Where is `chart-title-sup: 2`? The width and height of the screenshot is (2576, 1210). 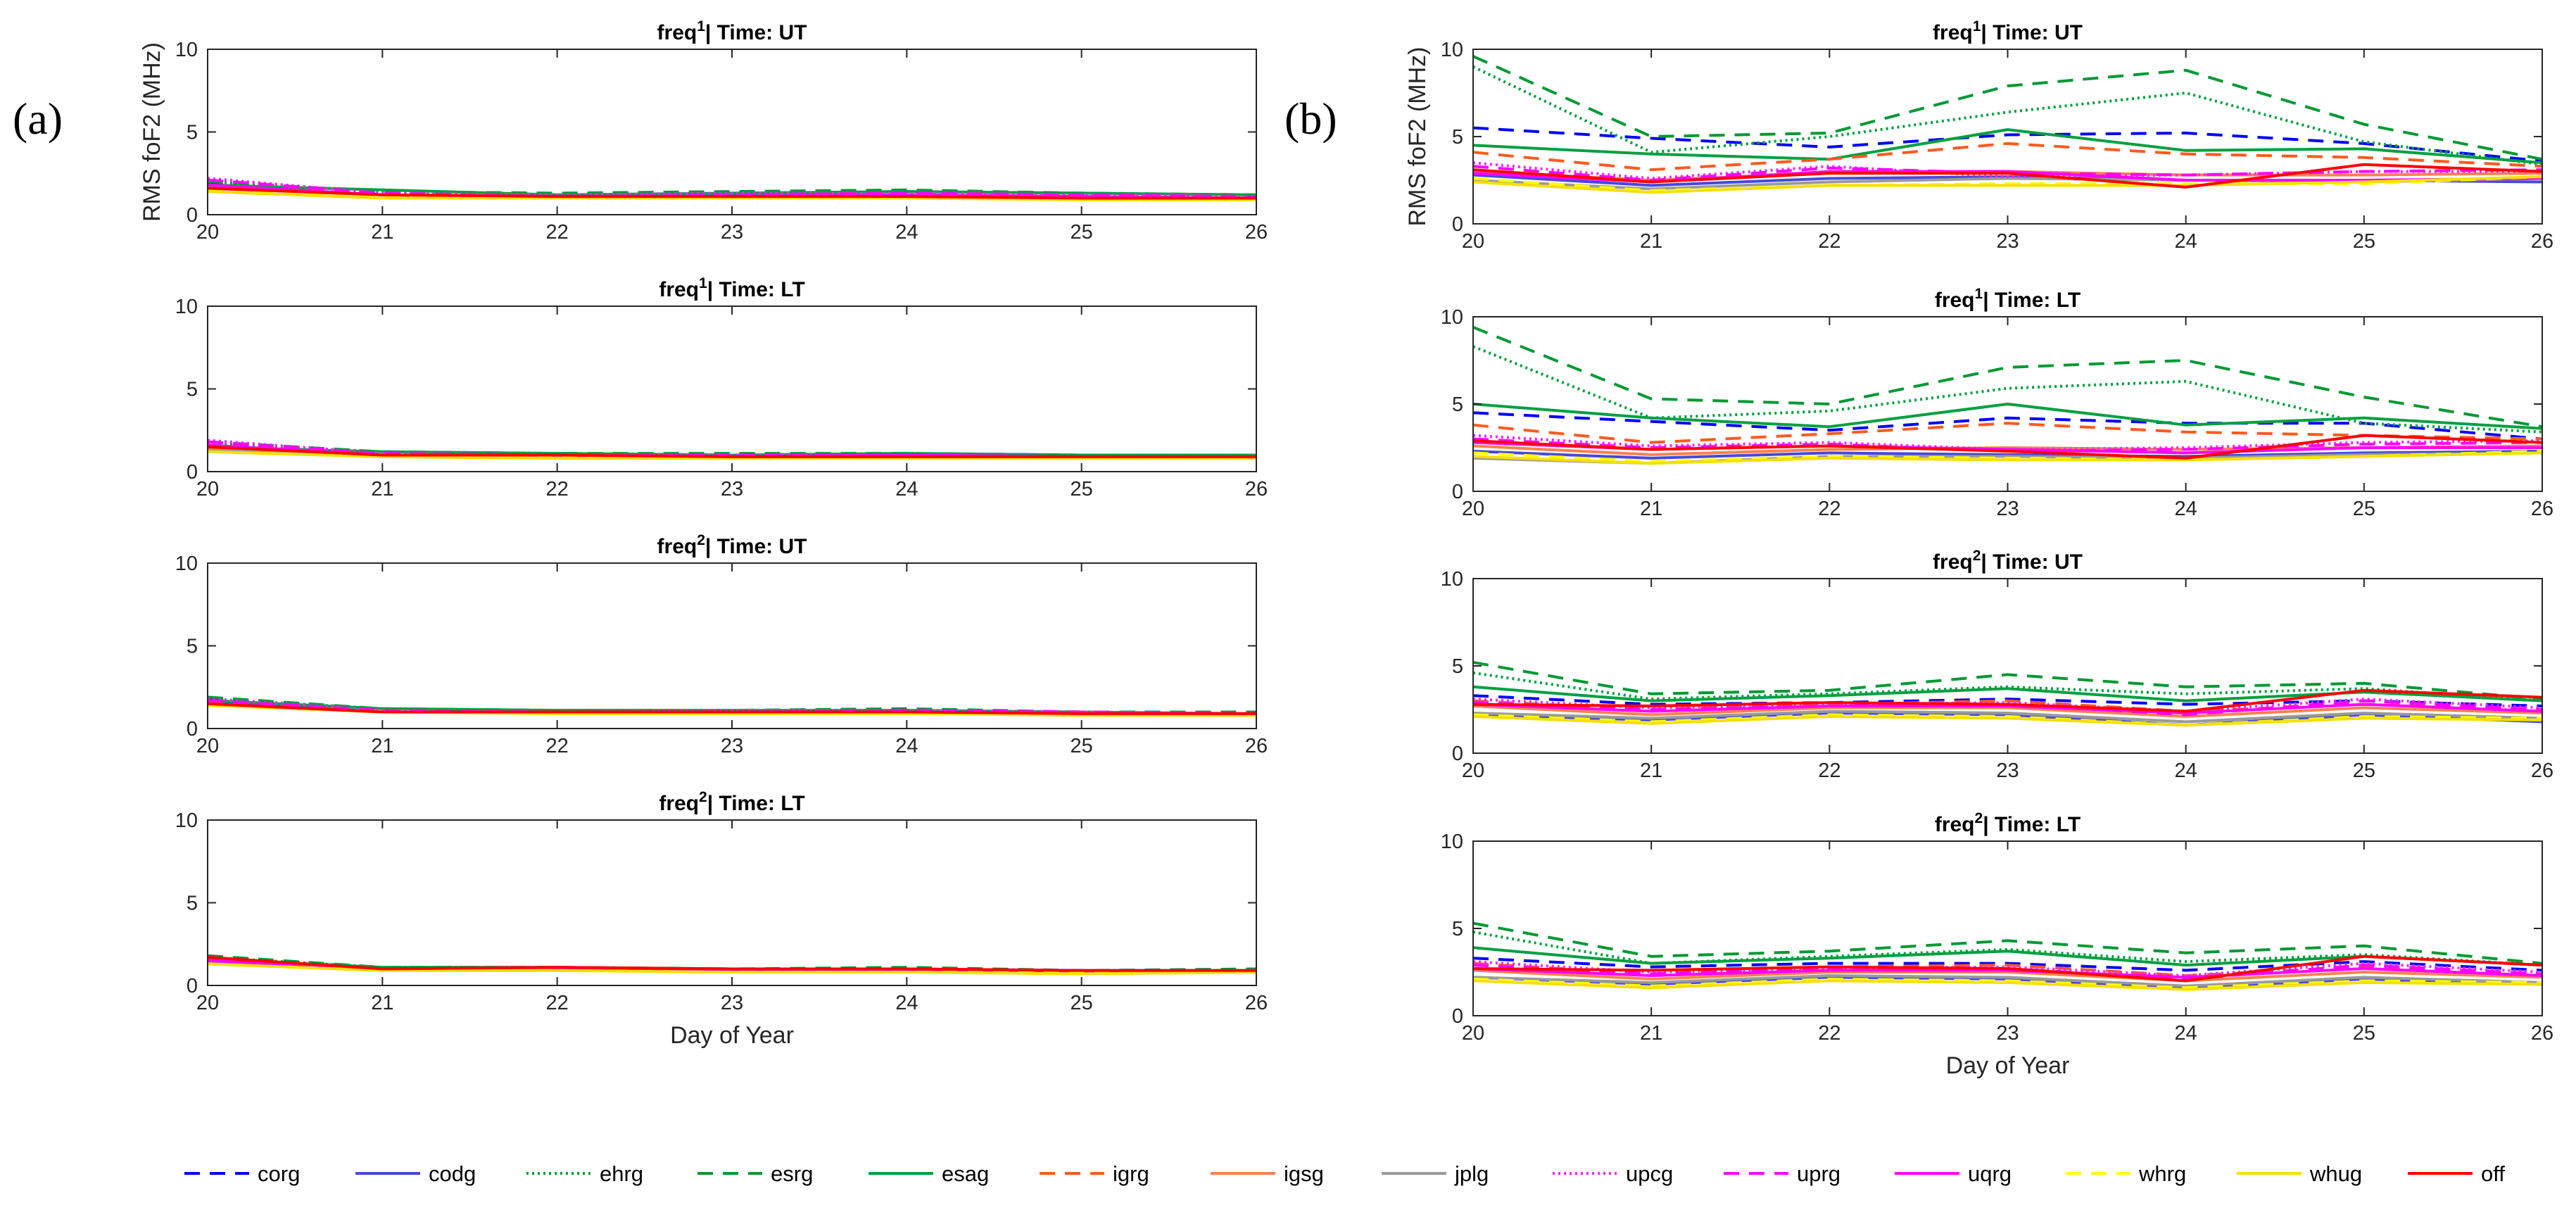 chart-title-sup: 2 is located at coordinates (701, 540).